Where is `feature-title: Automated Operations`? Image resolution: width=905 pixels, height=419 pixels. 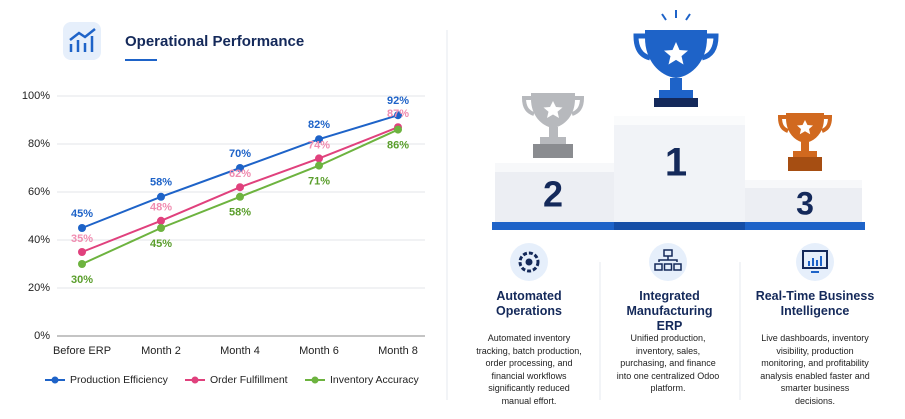 feature-title: Automated Operations is located at coordinates (529, 303).